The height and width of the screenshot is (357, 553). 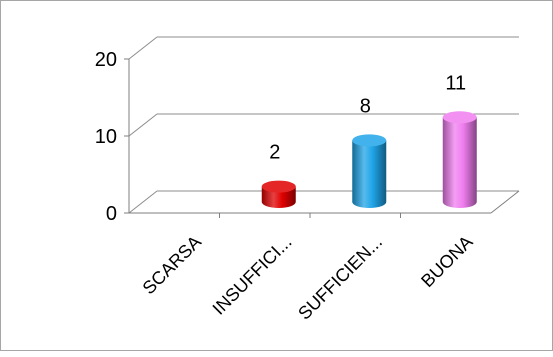 What do you see at coordinates (455, 83) in the screenshot?
I see `data-label: 11` at bounding box center [455, 83].